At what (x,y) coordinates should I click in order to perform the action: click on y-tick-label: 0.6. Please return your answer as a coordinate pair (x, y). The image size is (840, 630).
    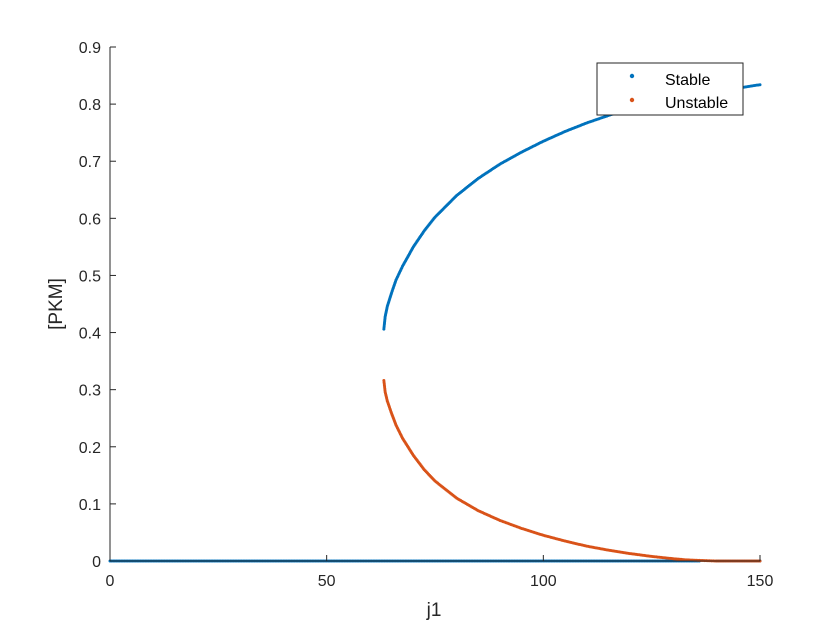
    Looking at the image, I should click on (90, 219).